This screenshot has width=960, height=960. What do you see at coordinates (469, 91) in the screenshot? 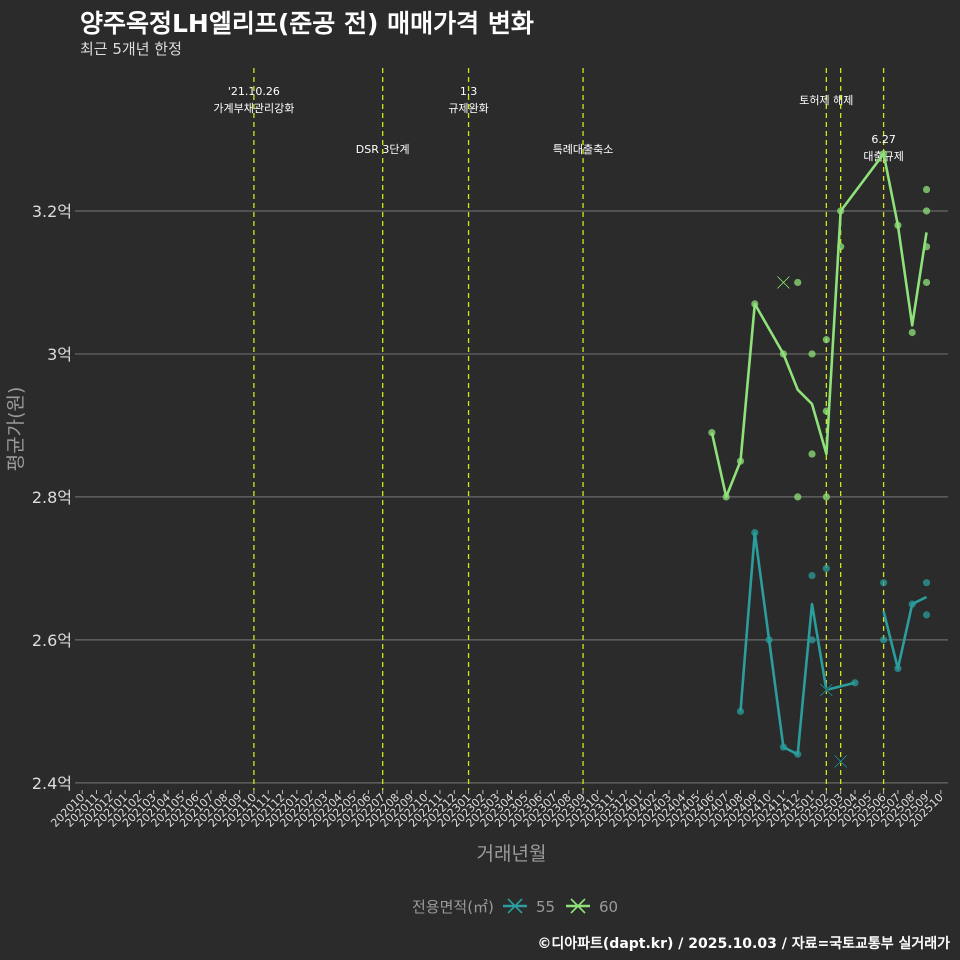
I see `event-date-label: 1.3` at bounding box center [469, 91].